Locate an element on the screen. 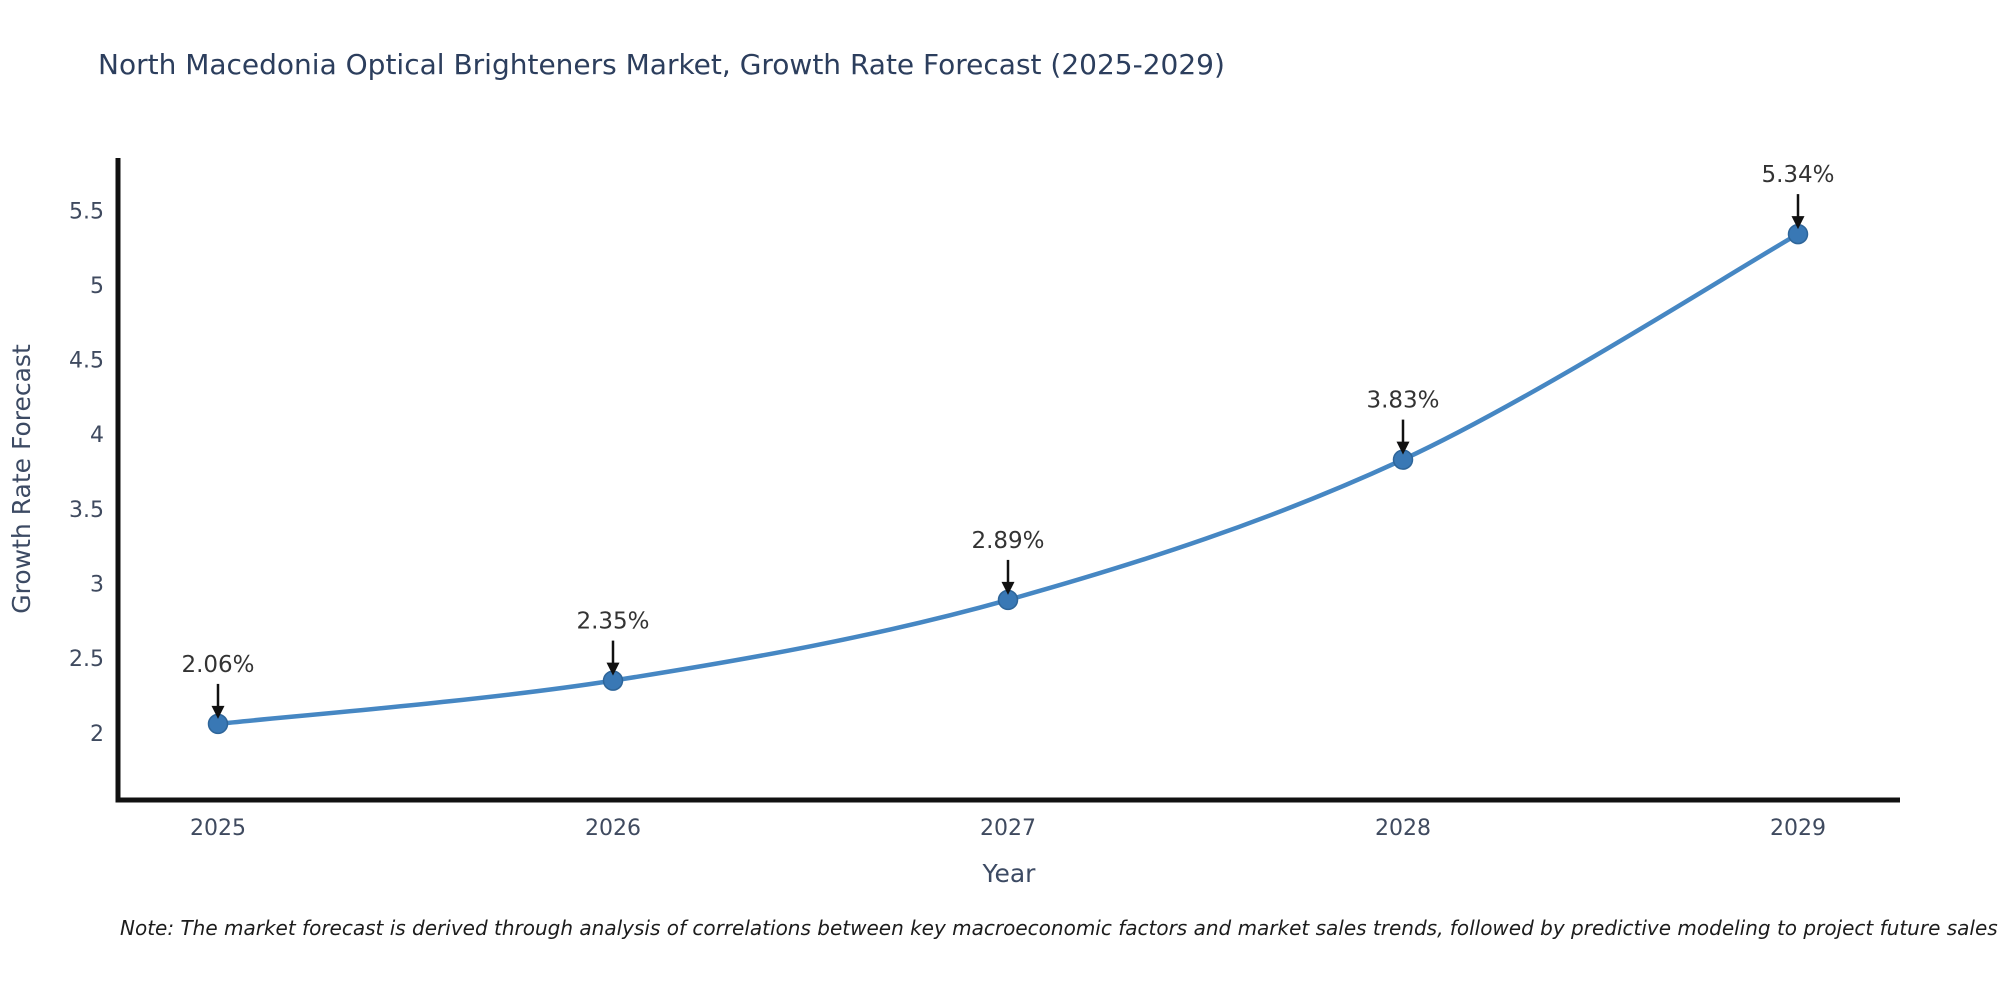 This screenshot has width=2000, height=1000. annotation-label: 2.89% is located at coordinates (1007, 541).